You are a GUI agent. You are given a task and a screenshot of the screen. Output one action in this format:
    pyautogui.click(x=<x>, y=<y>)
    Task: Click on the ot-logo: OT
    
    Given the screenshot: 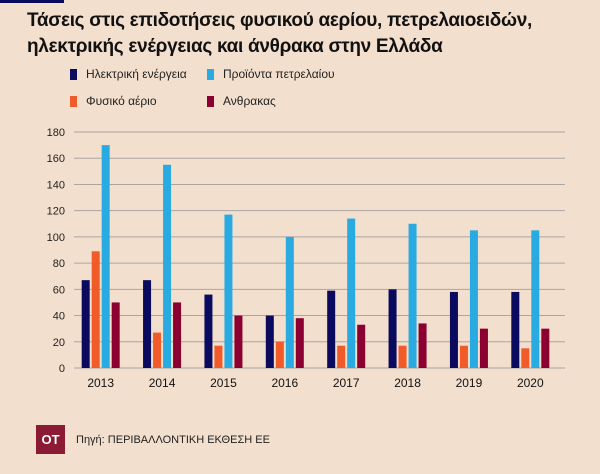 What is the action you would take?
    pyautogui.click(x=50, y=439)
    